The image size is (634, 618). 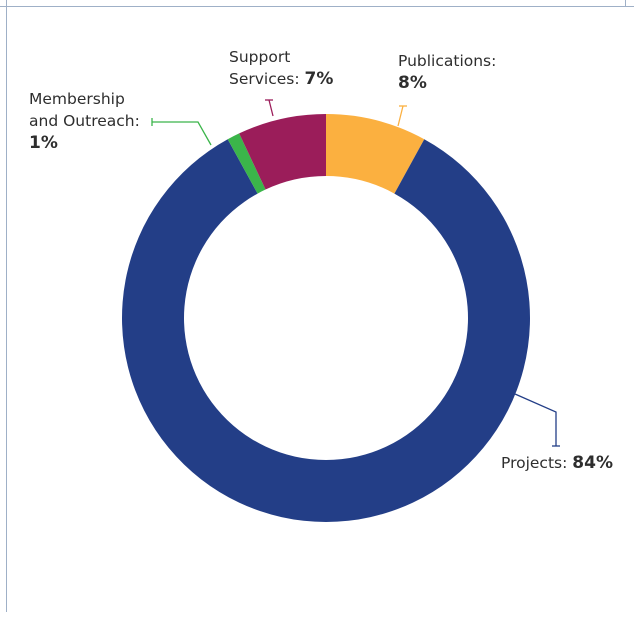 What do you see at coordinates (77, 99) in the screenshot?
I see `label-membership-line1: Membership` at bounding box center [77, 99].